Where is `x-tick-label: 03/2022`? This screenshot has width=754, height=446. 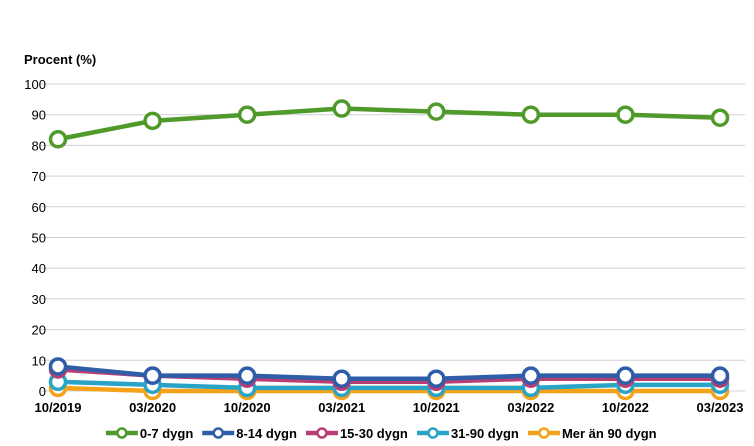 x-tick-label: 03/2022 is located at coordinates (530, 407).